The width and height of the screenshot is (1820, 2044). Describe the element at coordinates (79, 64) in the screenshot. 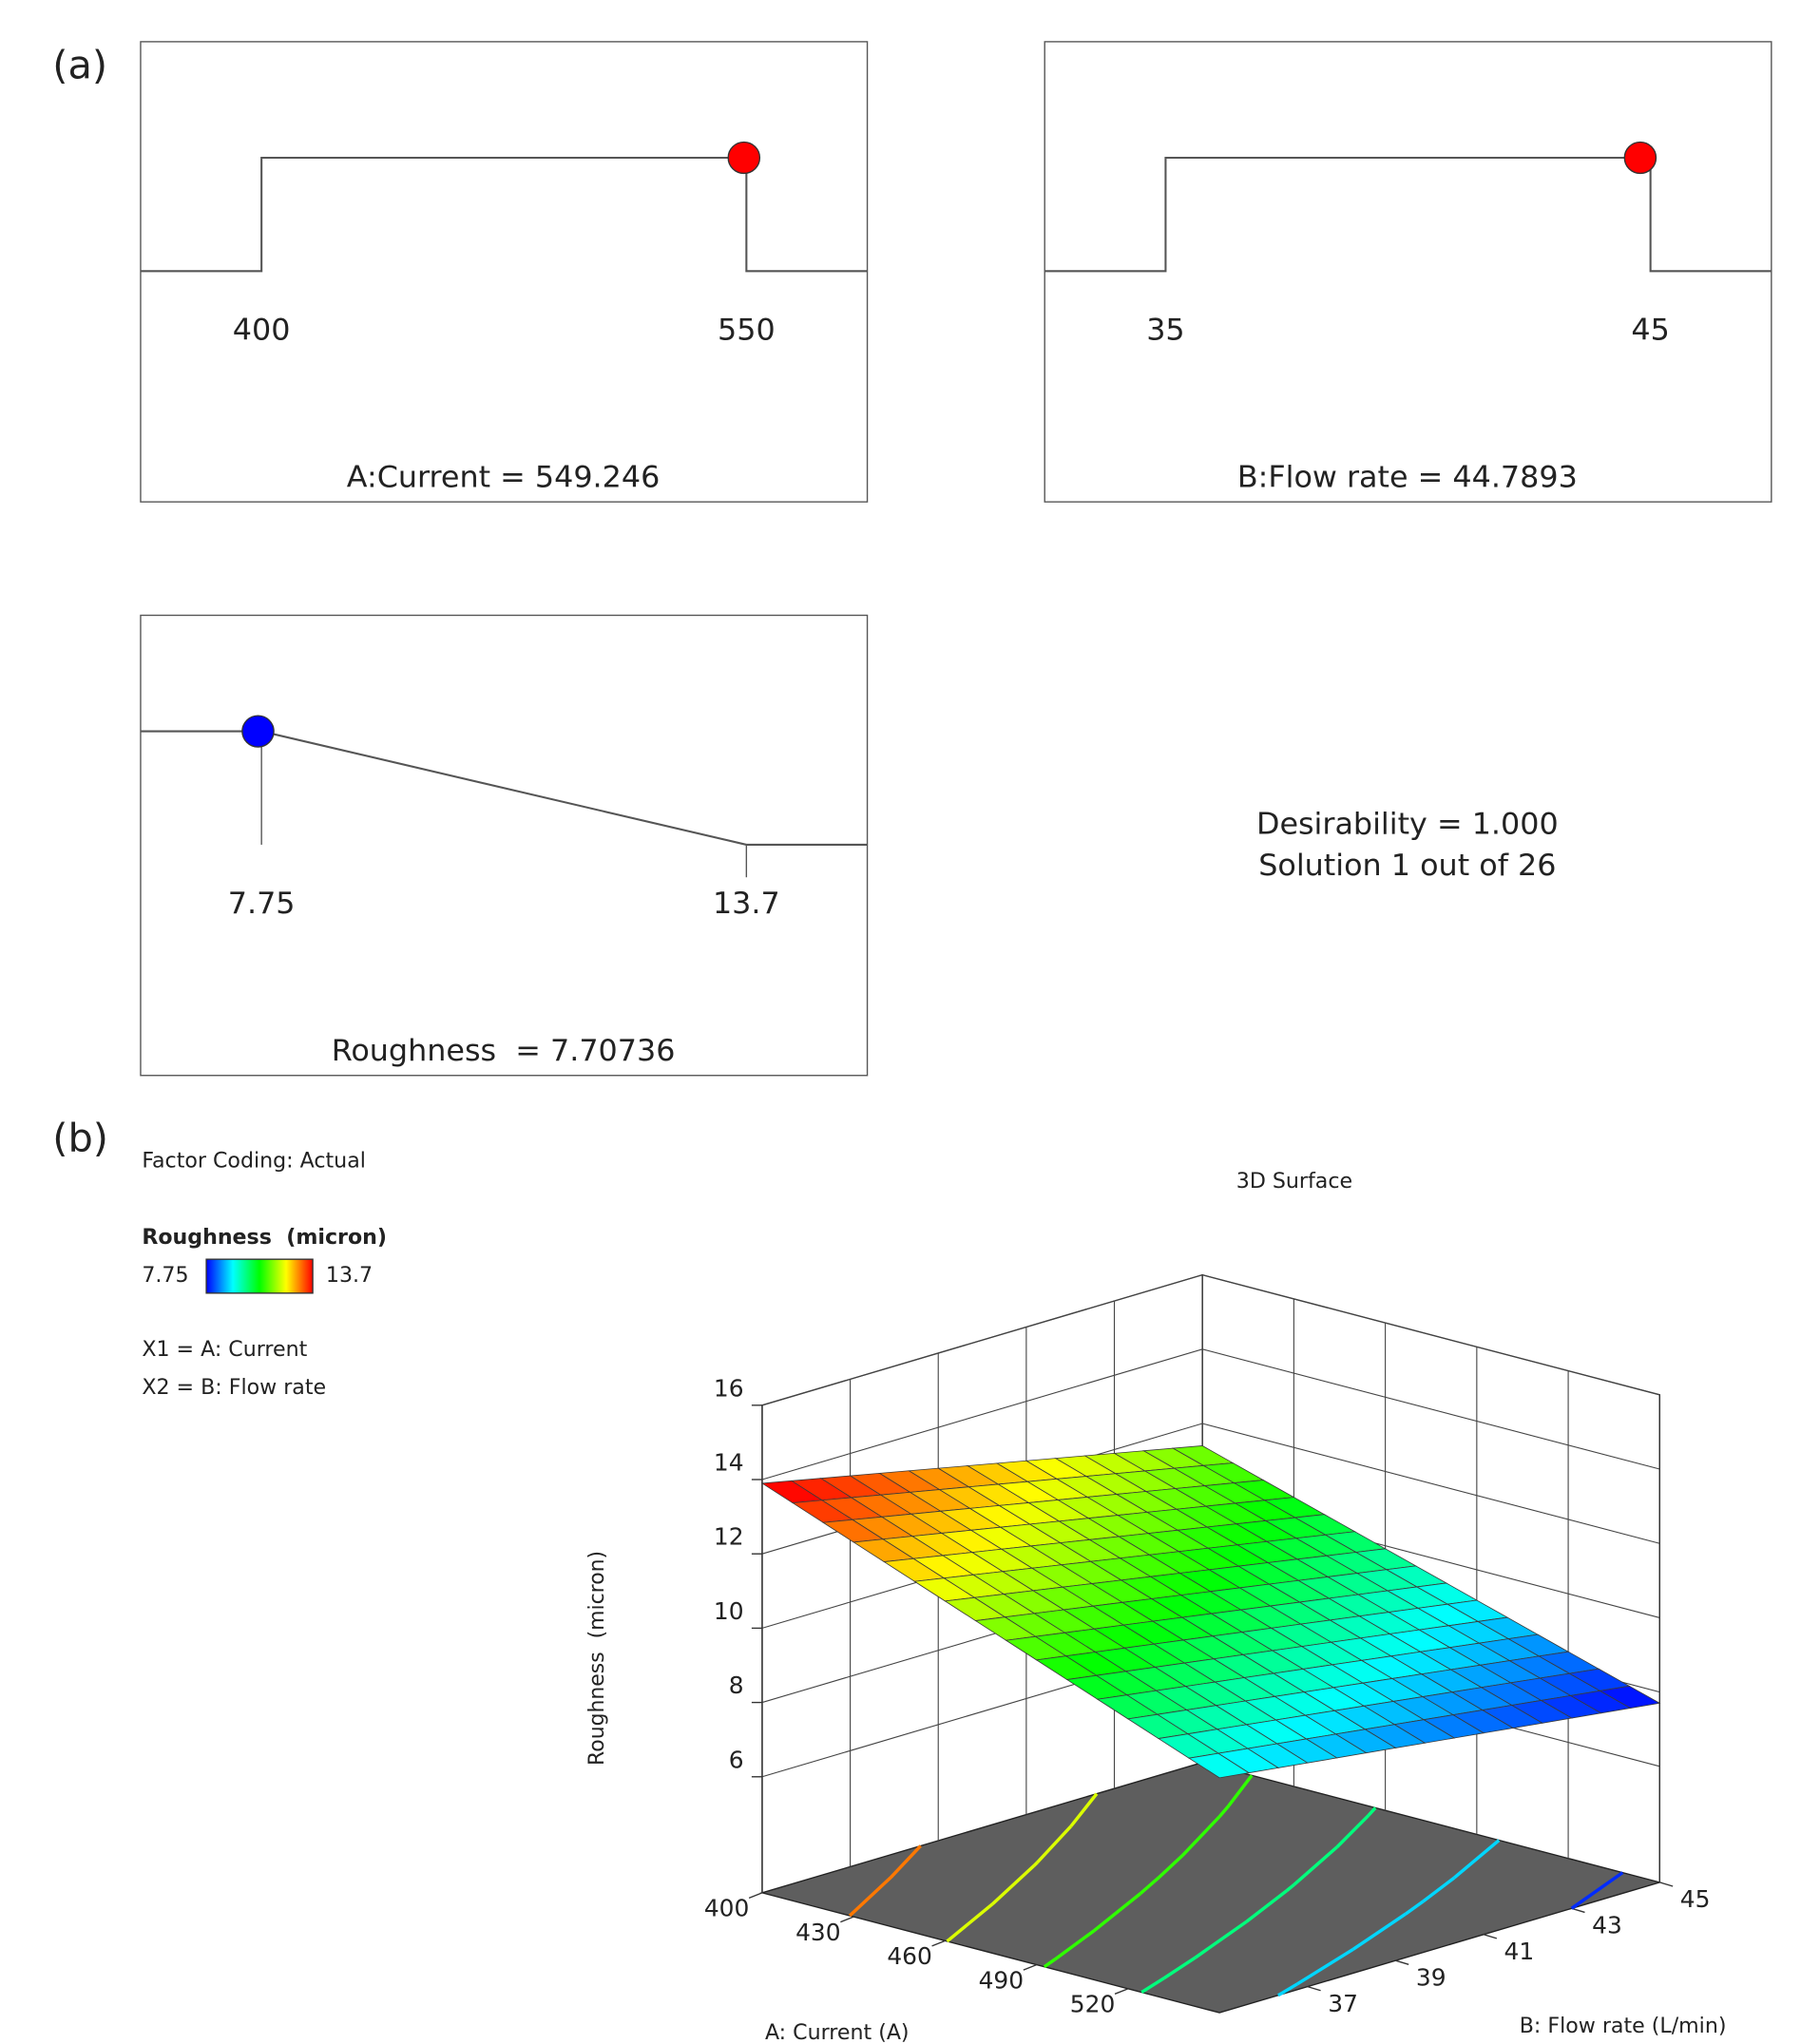

I see `panel-label: (a)` at that location.